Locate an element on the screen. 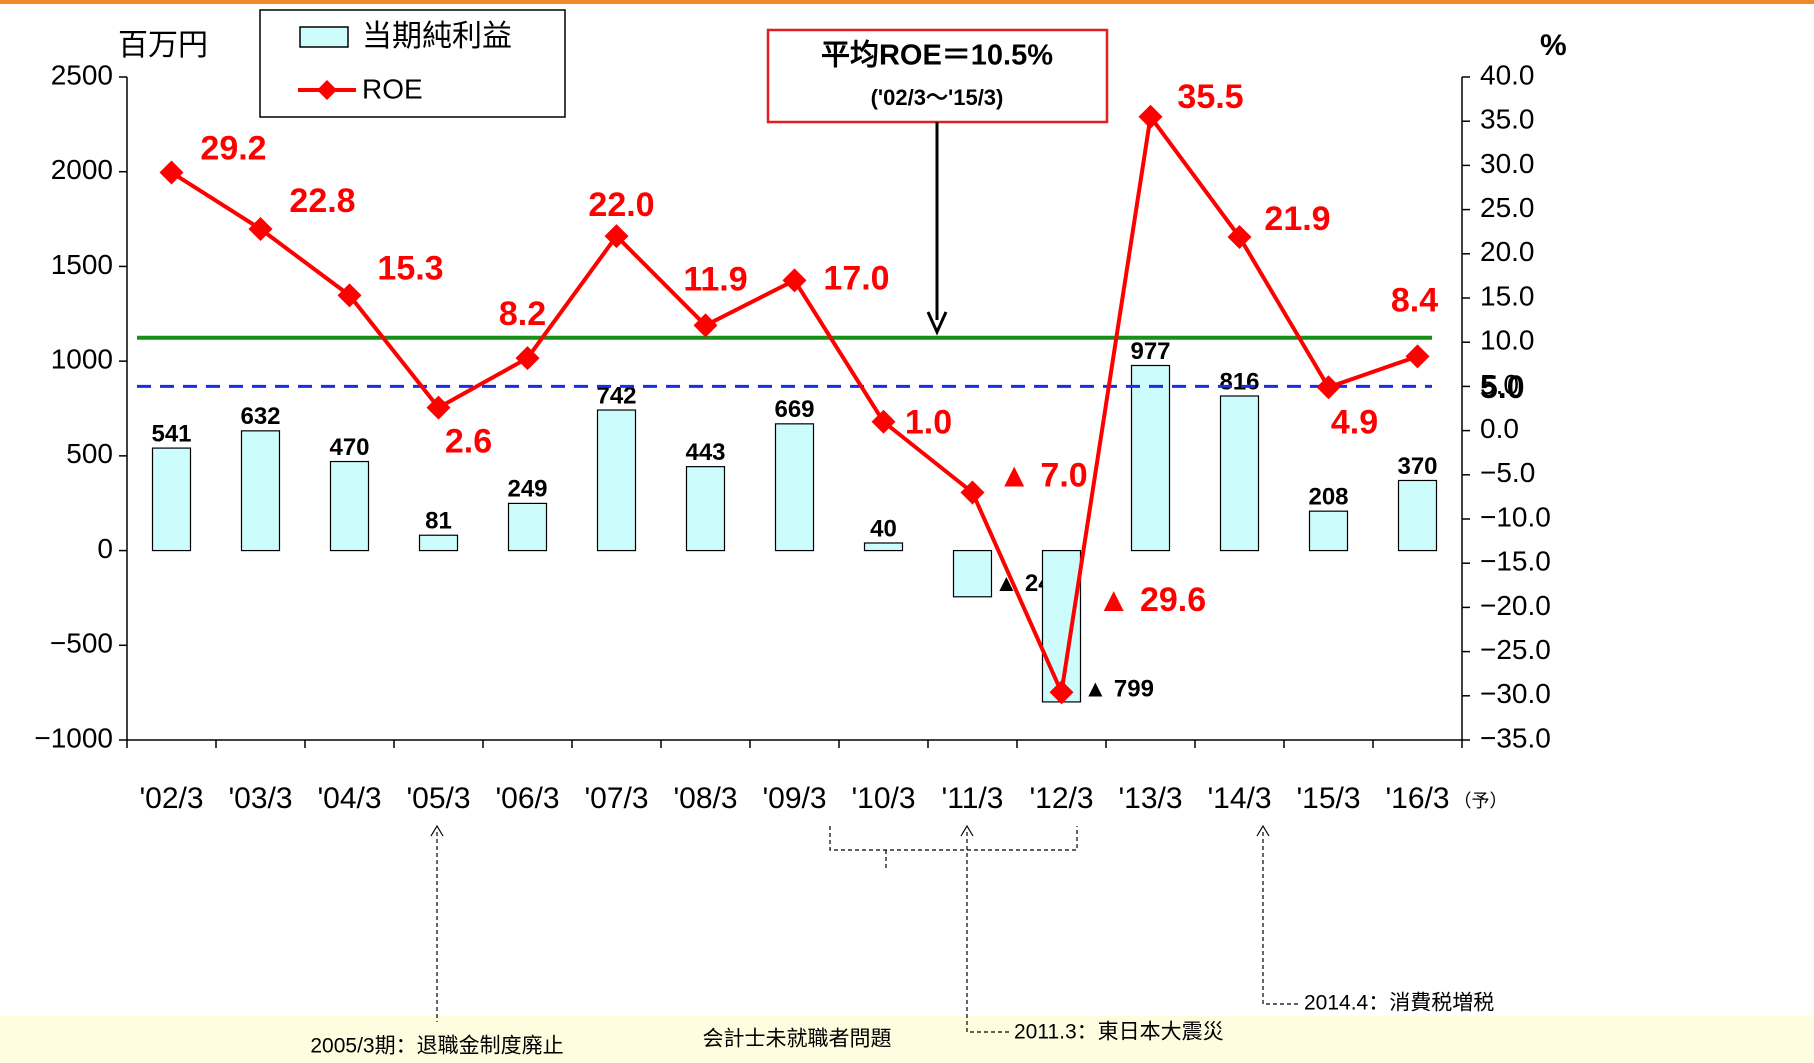 The width and height of the screenshot is (1814, 1063). bar-value-label: 81 is located at coordinates (438, 521).